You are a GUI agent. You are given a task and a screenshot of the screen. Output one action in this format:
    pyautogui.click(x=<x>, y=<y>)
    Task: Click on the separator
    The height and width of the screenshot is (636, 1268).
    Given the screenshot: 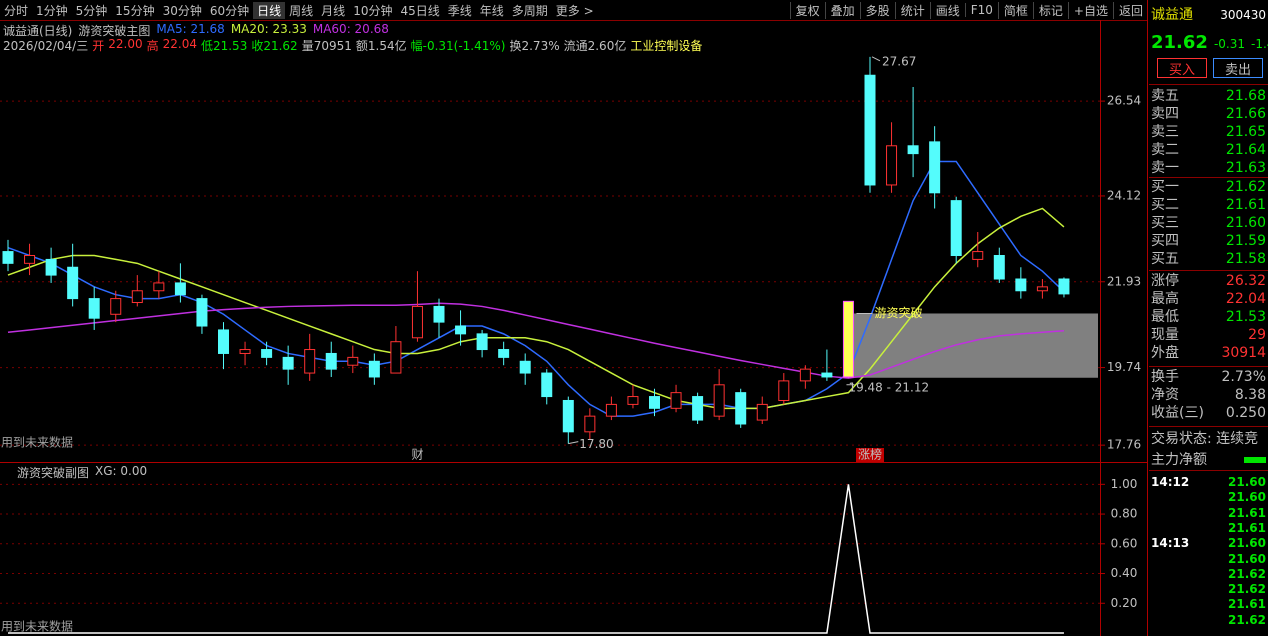 What is the action you would take?
    pyautogui.click(x=1208, y=270)
    